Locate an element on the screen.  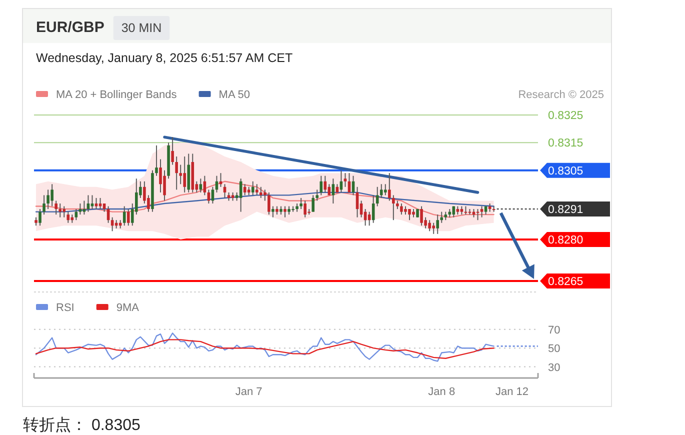
y-tick-label: 0.8325 is located at coordinates (566, 116).